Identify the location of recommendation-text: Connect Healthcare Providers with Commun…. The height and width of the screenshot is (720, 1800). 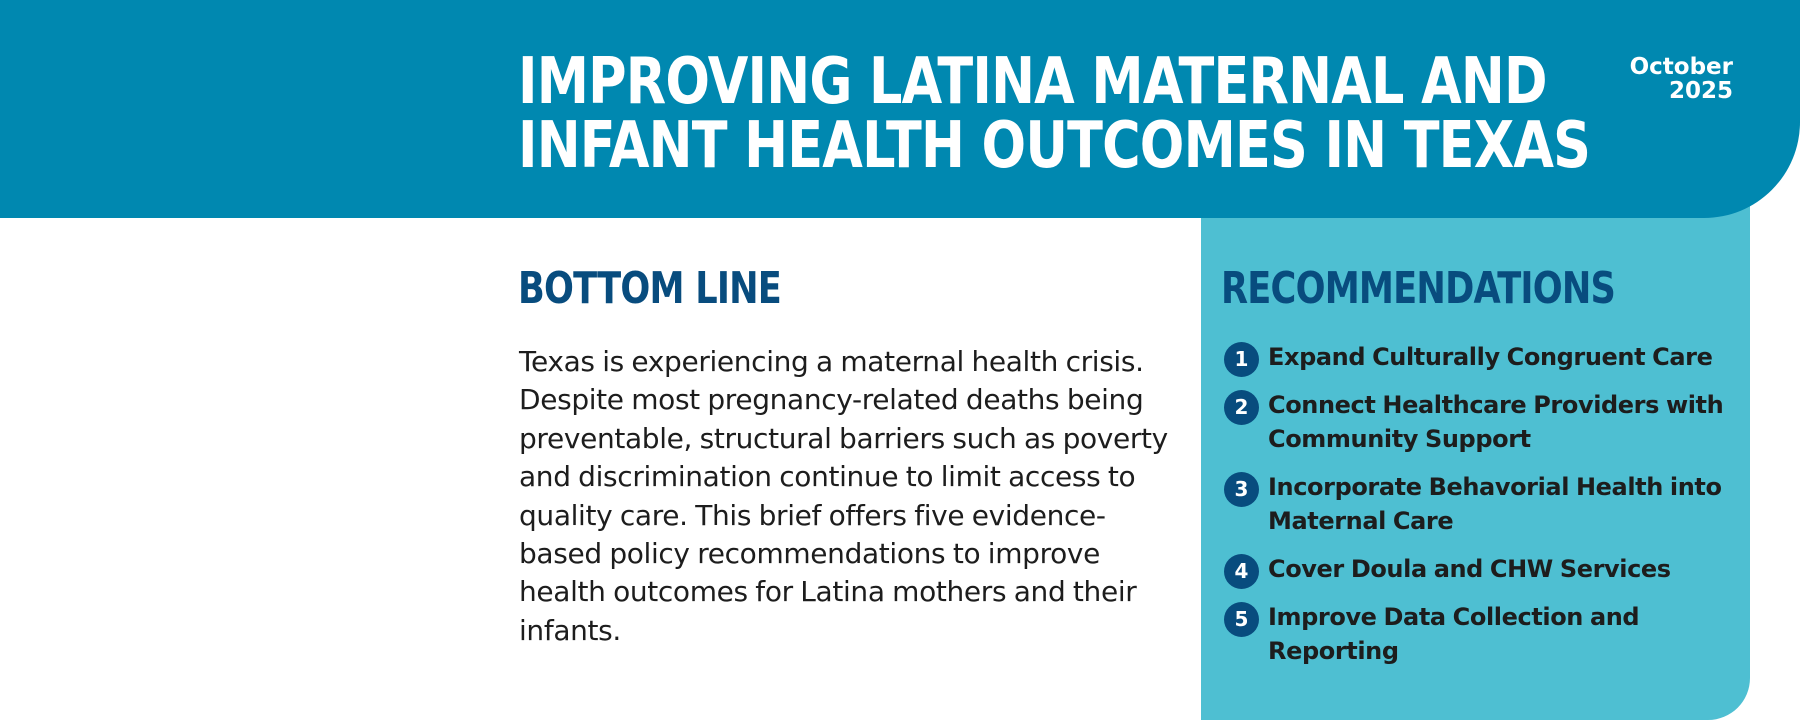
(1496, 422).